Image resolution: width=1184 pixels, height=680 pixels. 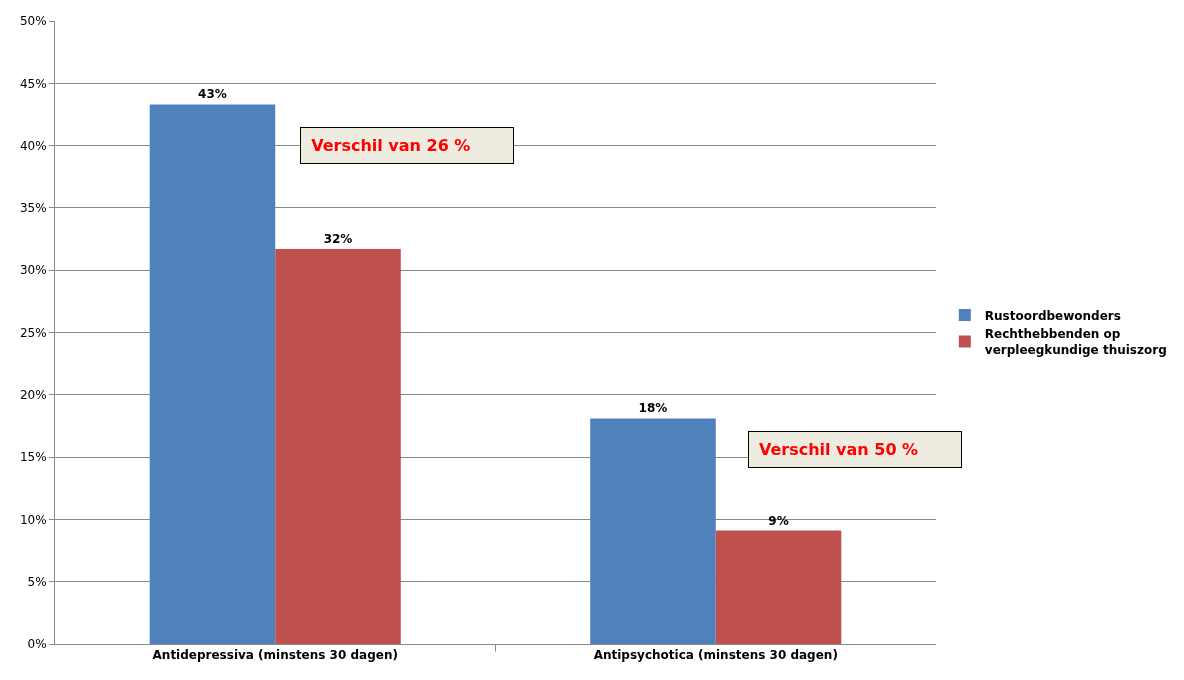 What do you see at coordinates (407, 146) in the screenshot?
I see `text-box: Verschil van 26 %` at bounding box center [407, 146].